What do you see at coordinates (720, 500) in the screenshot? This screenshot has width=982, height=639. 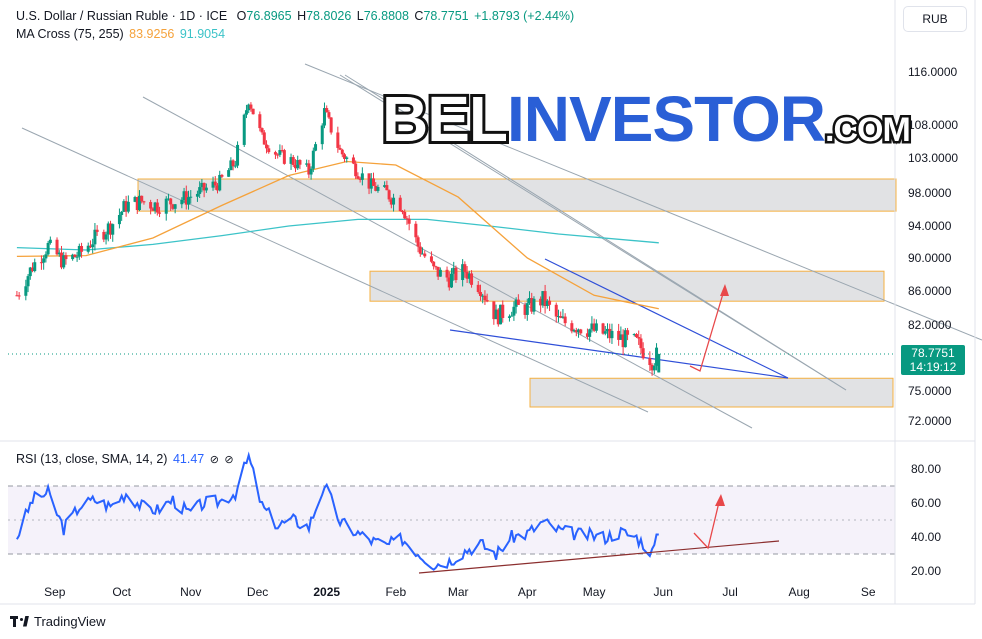 I see `rsi-projection-arrow-head` at bounding box center [720, 500].